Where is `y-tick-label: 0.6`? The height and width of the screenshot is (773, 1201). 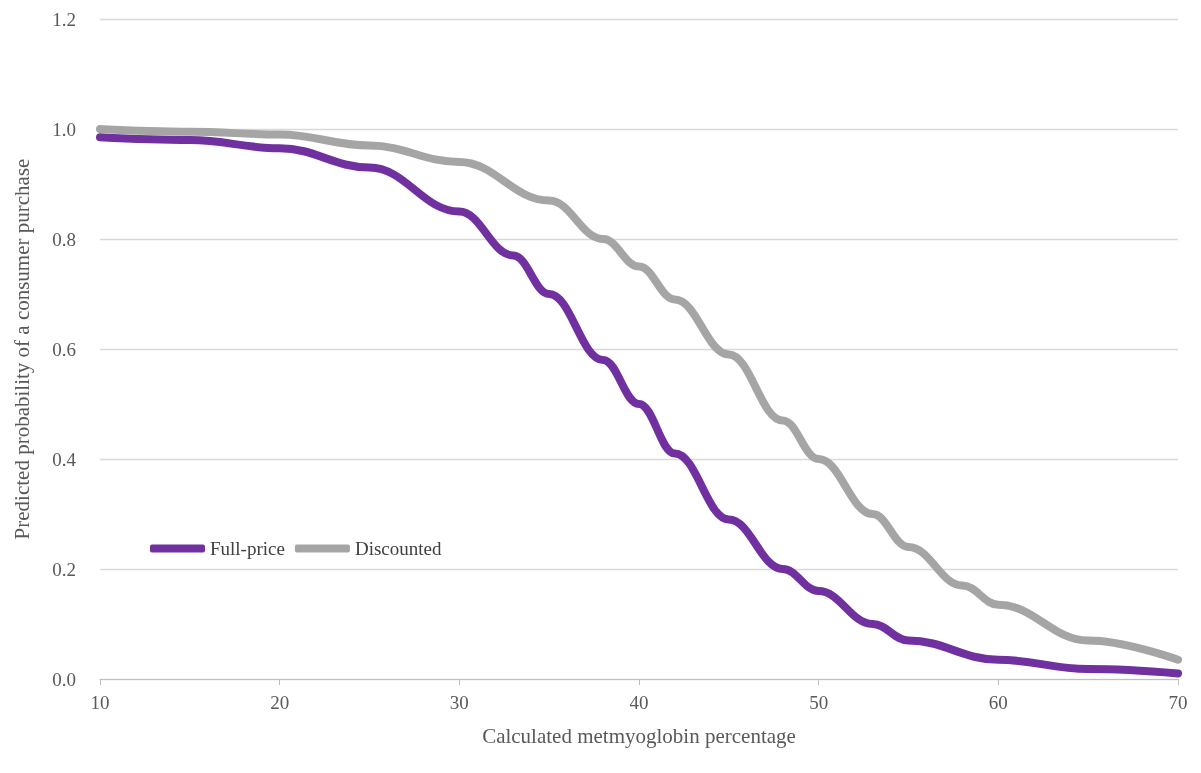 y-tick-label: 0.6 is located at coordinates (64, 349).